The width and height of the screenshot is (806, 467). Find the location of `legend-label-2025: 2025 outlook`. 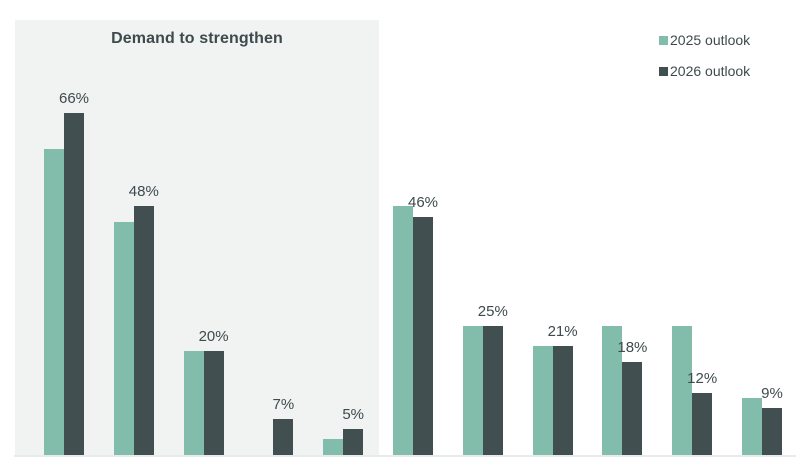

legend-label-2025: 2025 outlook is located at coordinates (710, 40).